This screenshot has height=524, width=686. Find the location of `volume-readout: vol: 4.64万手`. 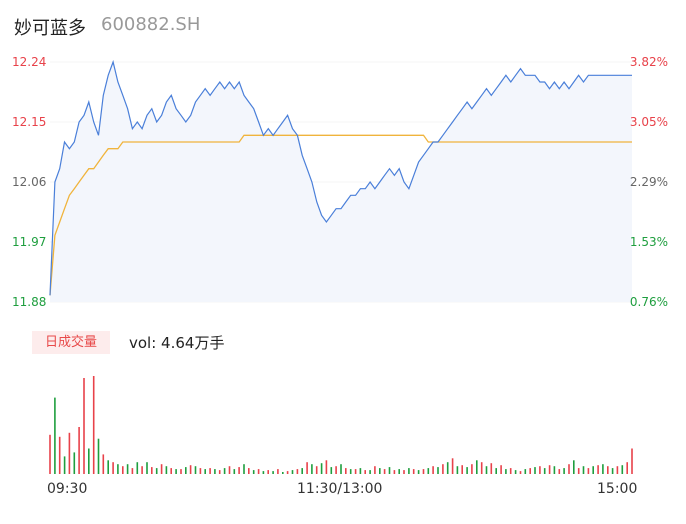

volume-readout: vol: 4.64万手 is located at coordinates (177, 343).